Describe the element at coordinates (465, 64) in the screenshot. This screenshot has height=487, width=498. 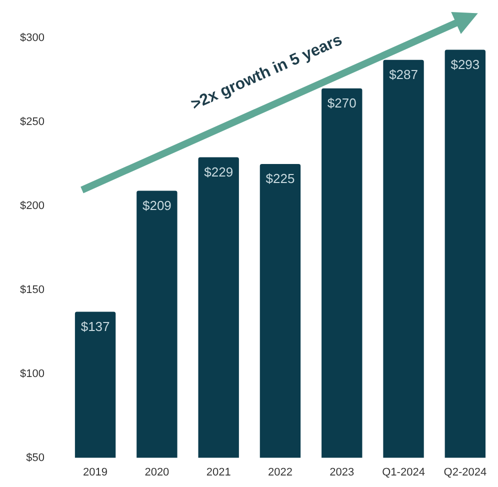
I see `data-label: $293` at that location.